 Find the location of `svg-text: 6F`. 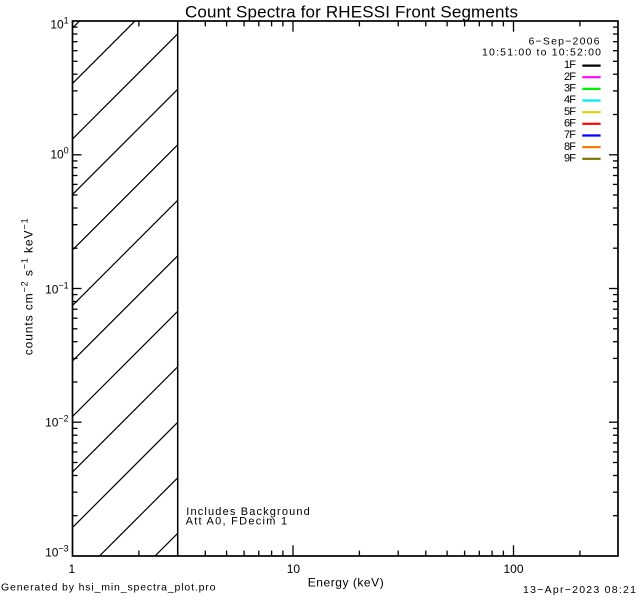

svg-text: 6F is located at coordinates (570, 124).